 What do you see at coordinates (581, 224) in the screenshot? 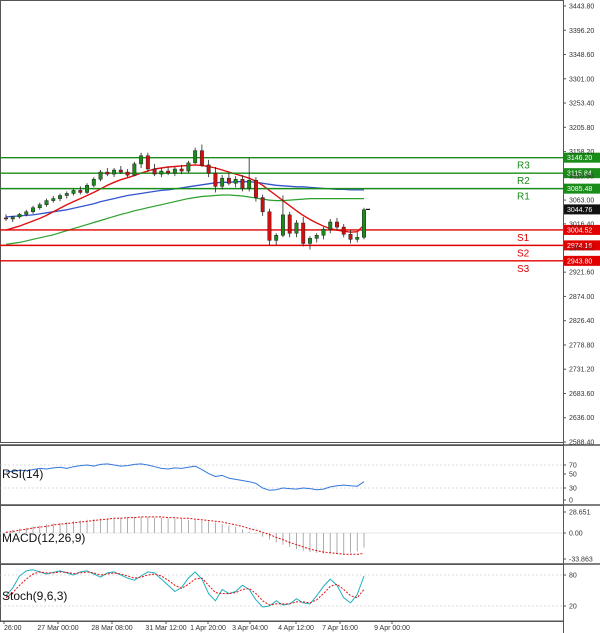
I see `price-tick-label: 3016.40` at bounding box center [581, 224].